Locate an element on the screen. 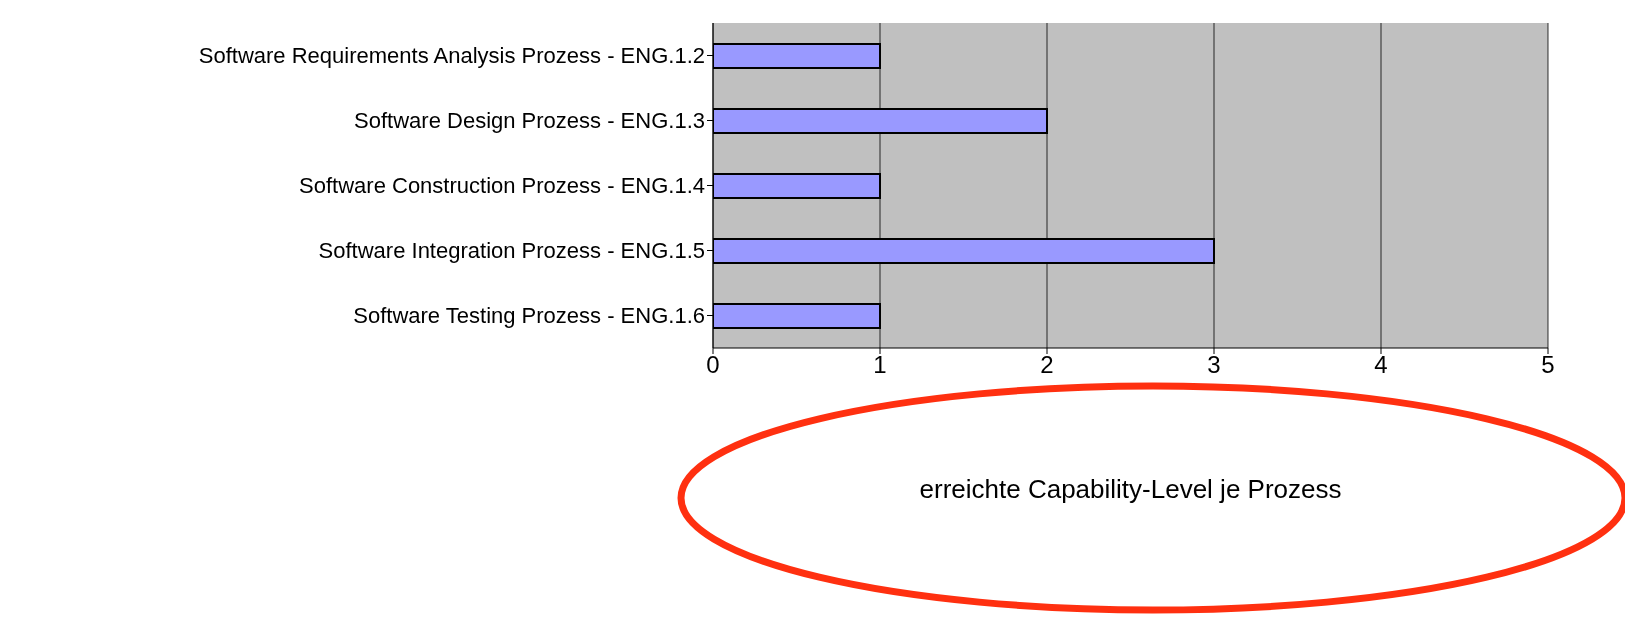  y-tick-label: Software Requirements Analysis Prozess - ENG.1.2 is located at coordinates (451, 56).